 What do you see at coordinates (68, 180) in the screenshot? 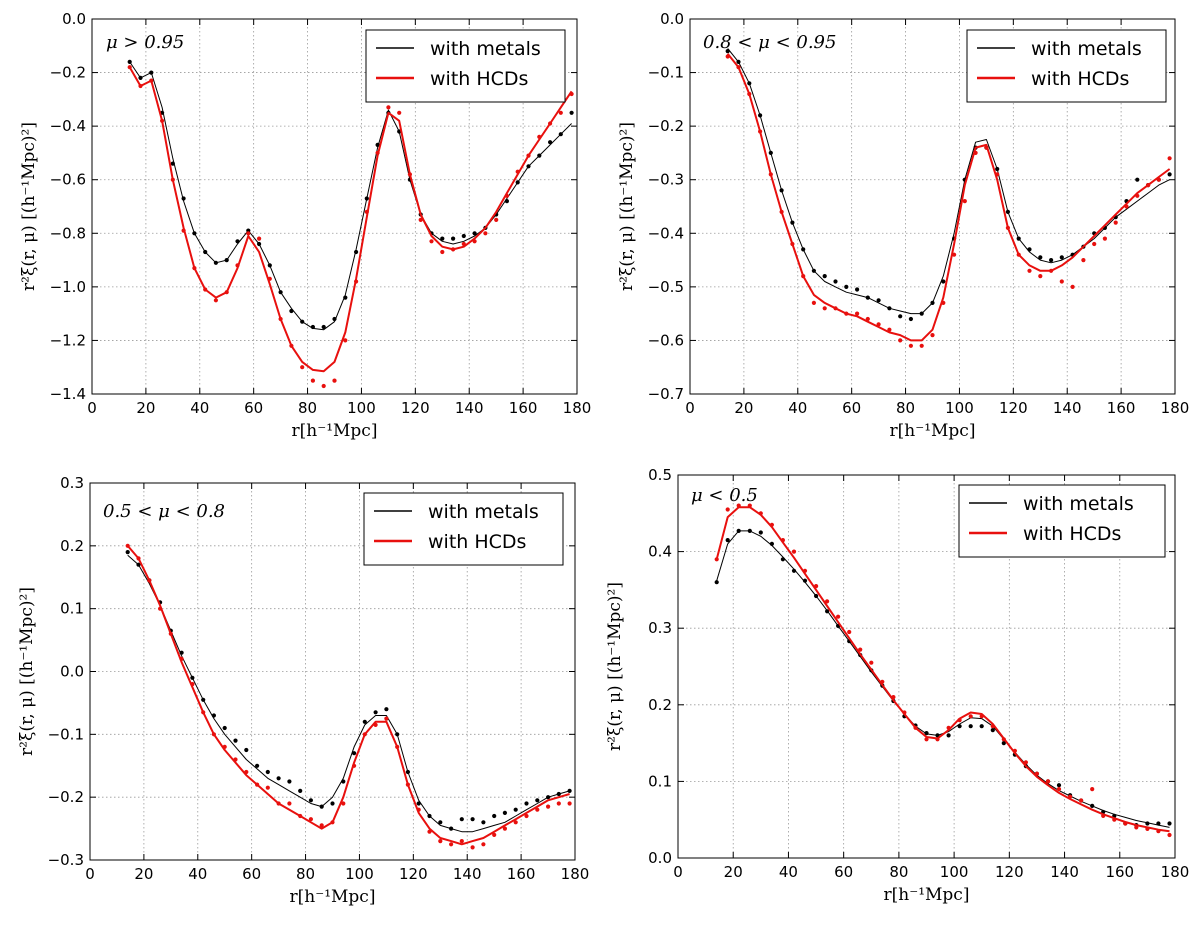
I see `y-tick-label: −0.6` at bounding box center [68, 180].